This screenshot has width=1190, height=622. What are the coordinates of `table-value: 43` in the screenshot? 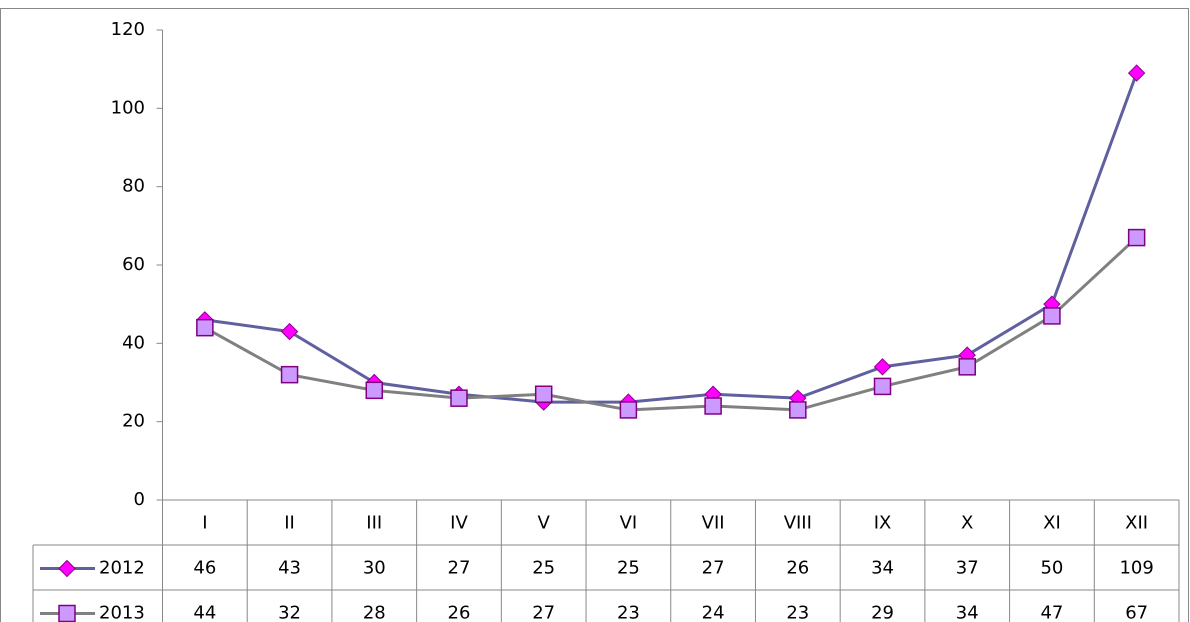 It's located at (289, 568).